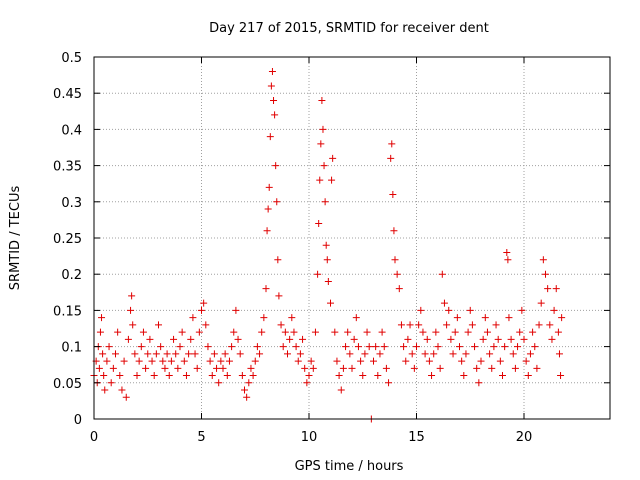 The height and width of the screenshot is (480, 640). I want to click on y-tick-label: 0.2, so click(71, 275).